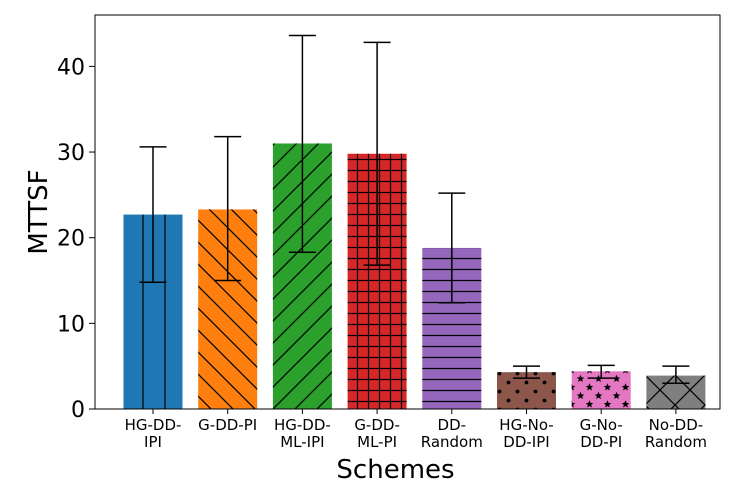  Describe the element at coordinates (526, 442) in the screenshot. I see `x-tick-label-line: DD-IPI` at that location.